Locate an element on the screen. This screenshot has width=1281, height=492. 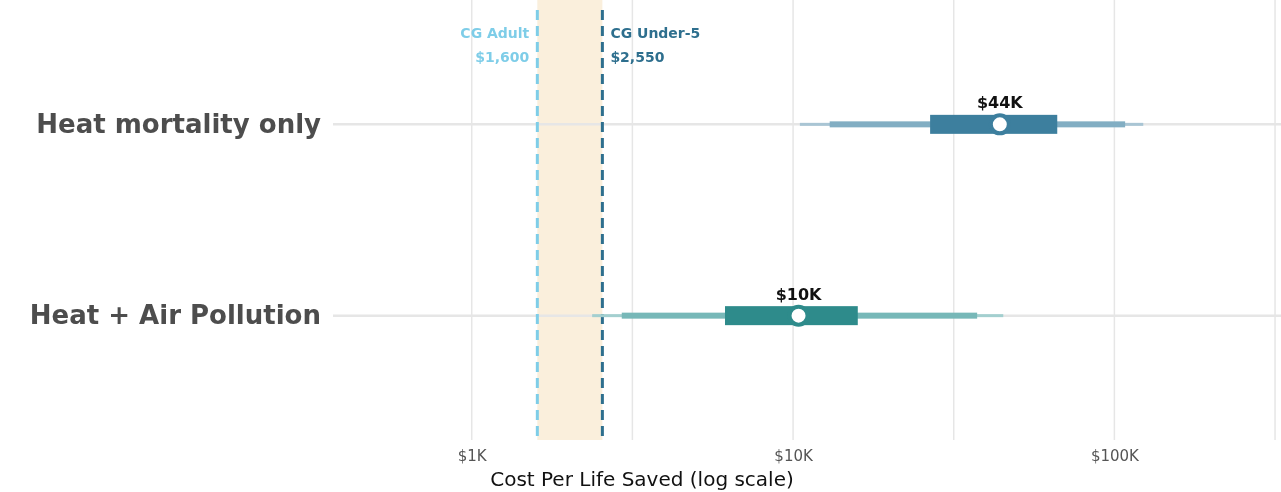
y-tick-label: Heat mortality only is located at coordinates (179, 124).